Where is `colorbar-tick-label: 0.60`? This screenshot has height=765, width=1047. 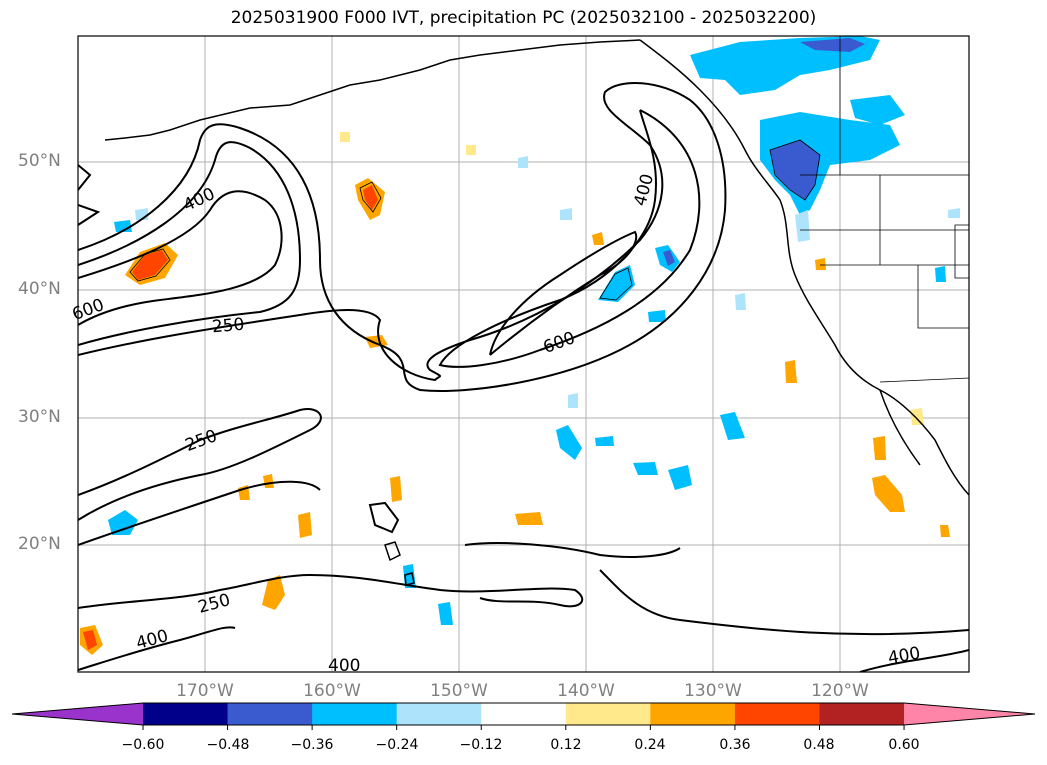
colorbar-tick-label: 0.60 is located at coordinates (904, 745).